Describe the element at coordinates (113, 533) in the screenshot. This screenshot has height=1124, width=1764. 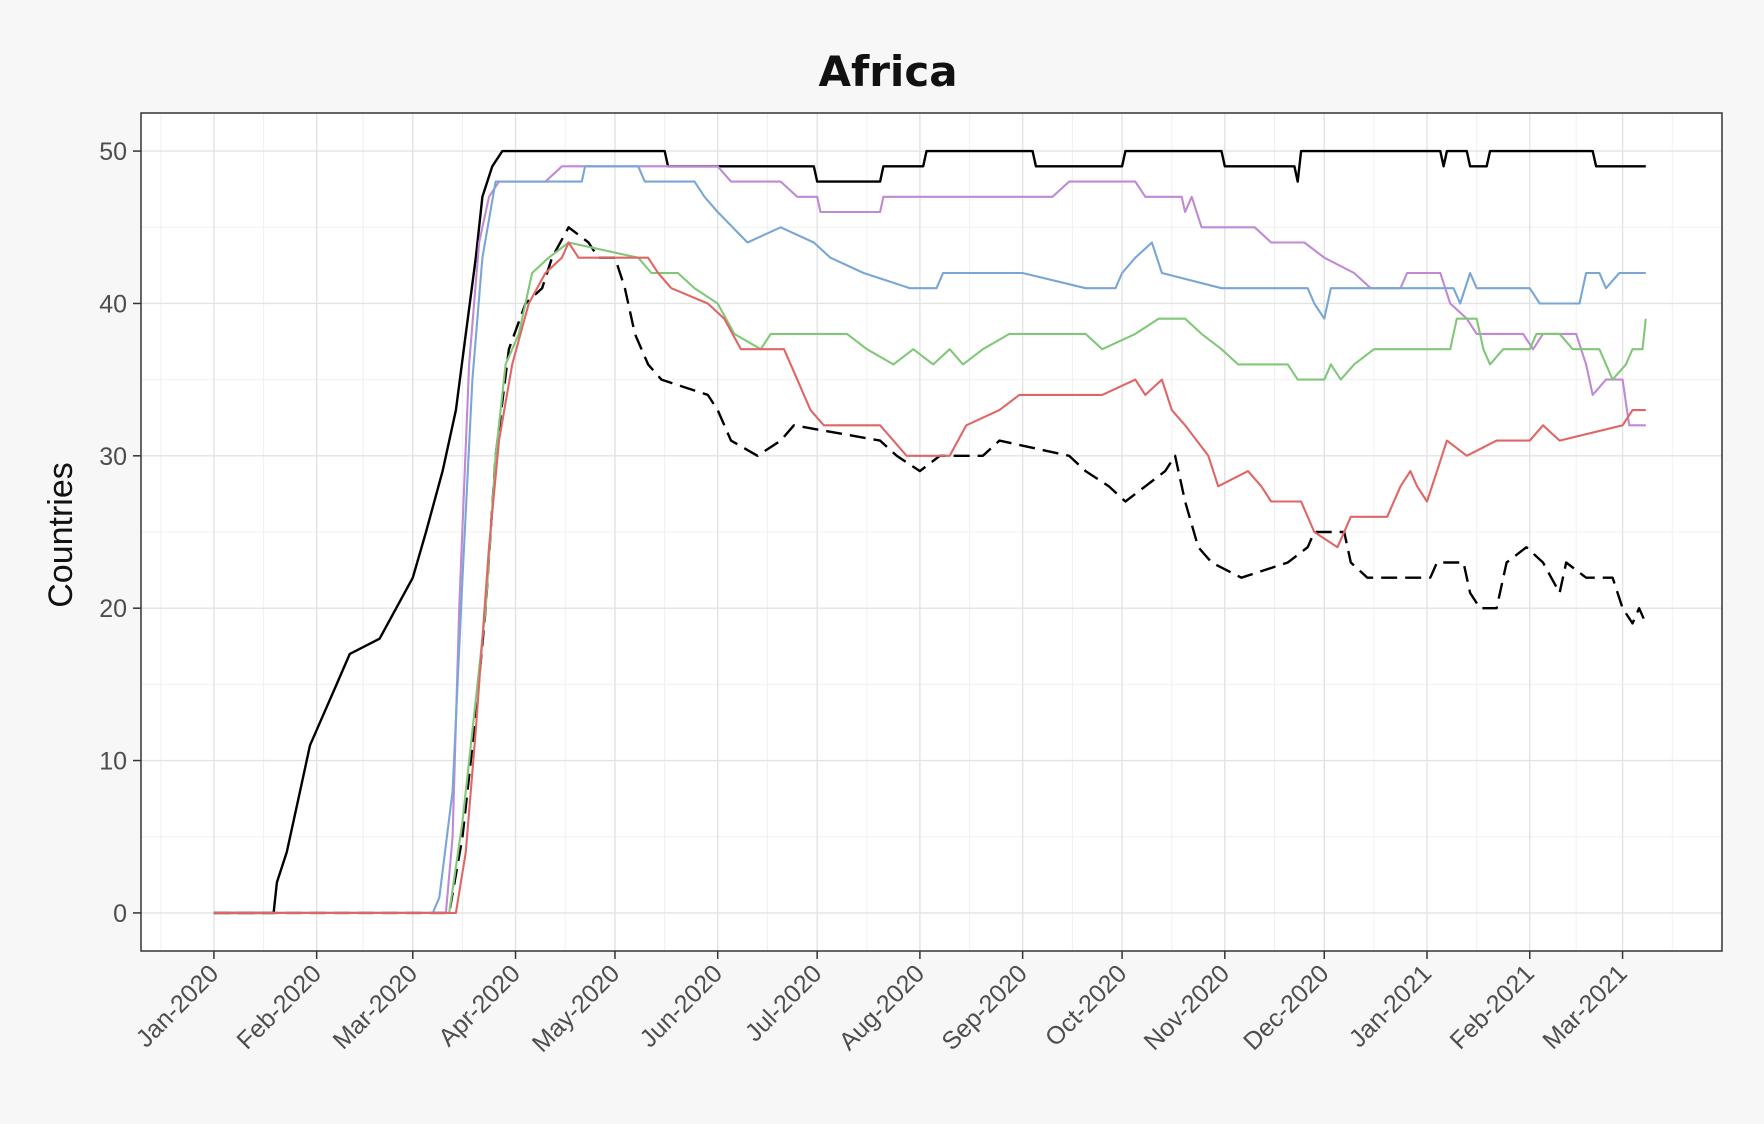
I see `y-tick-labels: 0 10 20 30 40 50` at that location.